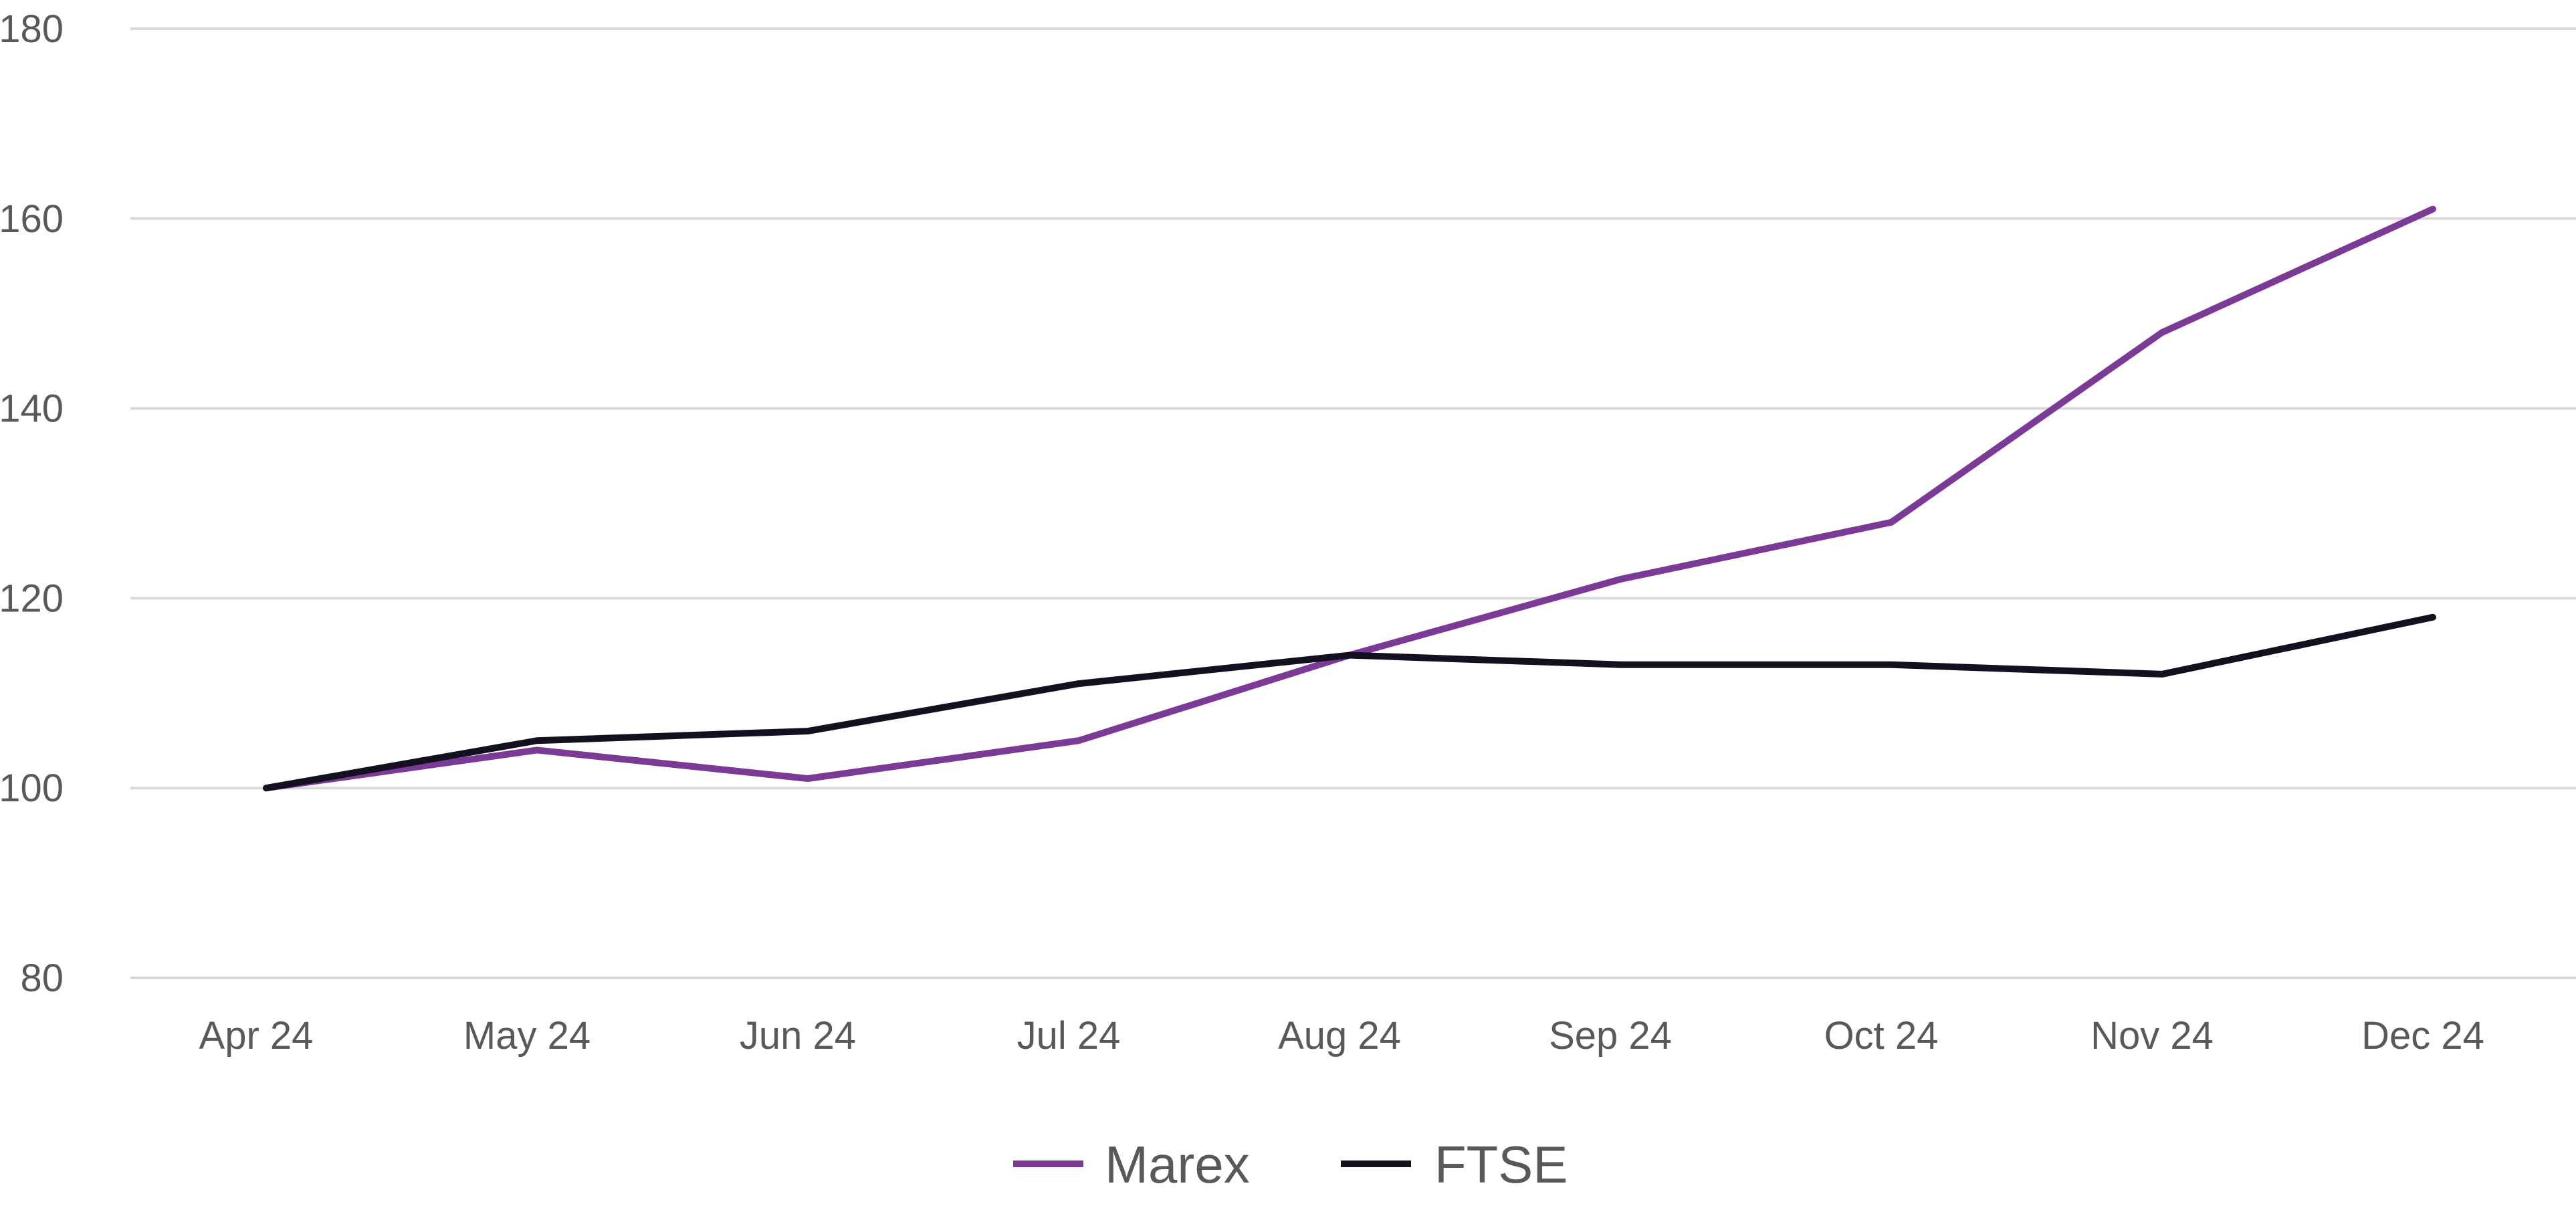 This screenshot has height=1212, width=2576. I want to click on legend-label: FTSE, so click(1501, 1164).